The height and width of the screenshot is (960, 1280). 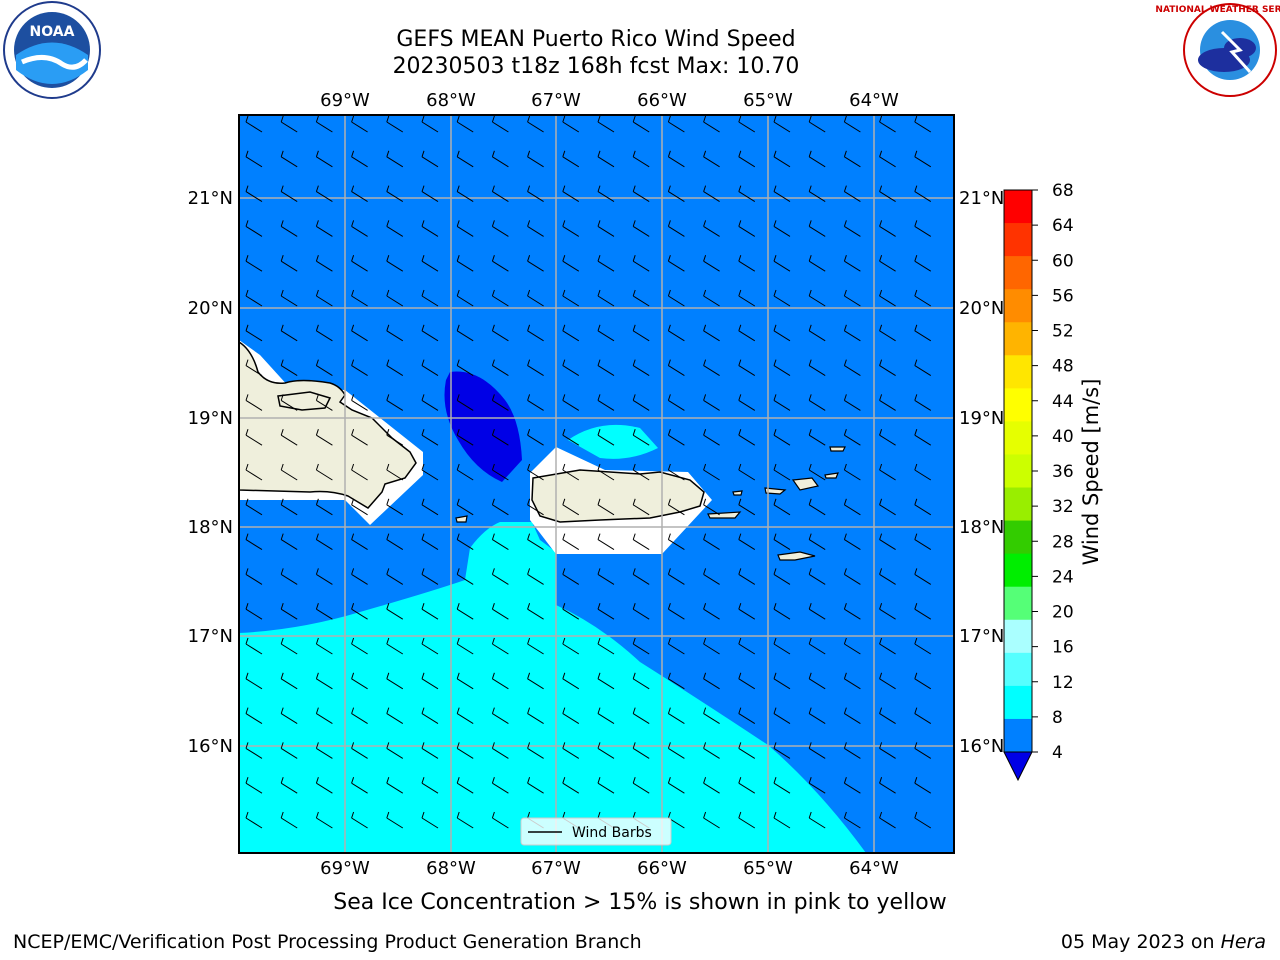 What do you see at coordinates (596, 66) in the screenshot?
I see `map-subtitle: 20230503 t18z 168h fcst Max: 10.70` at bounding box center [596, 66].